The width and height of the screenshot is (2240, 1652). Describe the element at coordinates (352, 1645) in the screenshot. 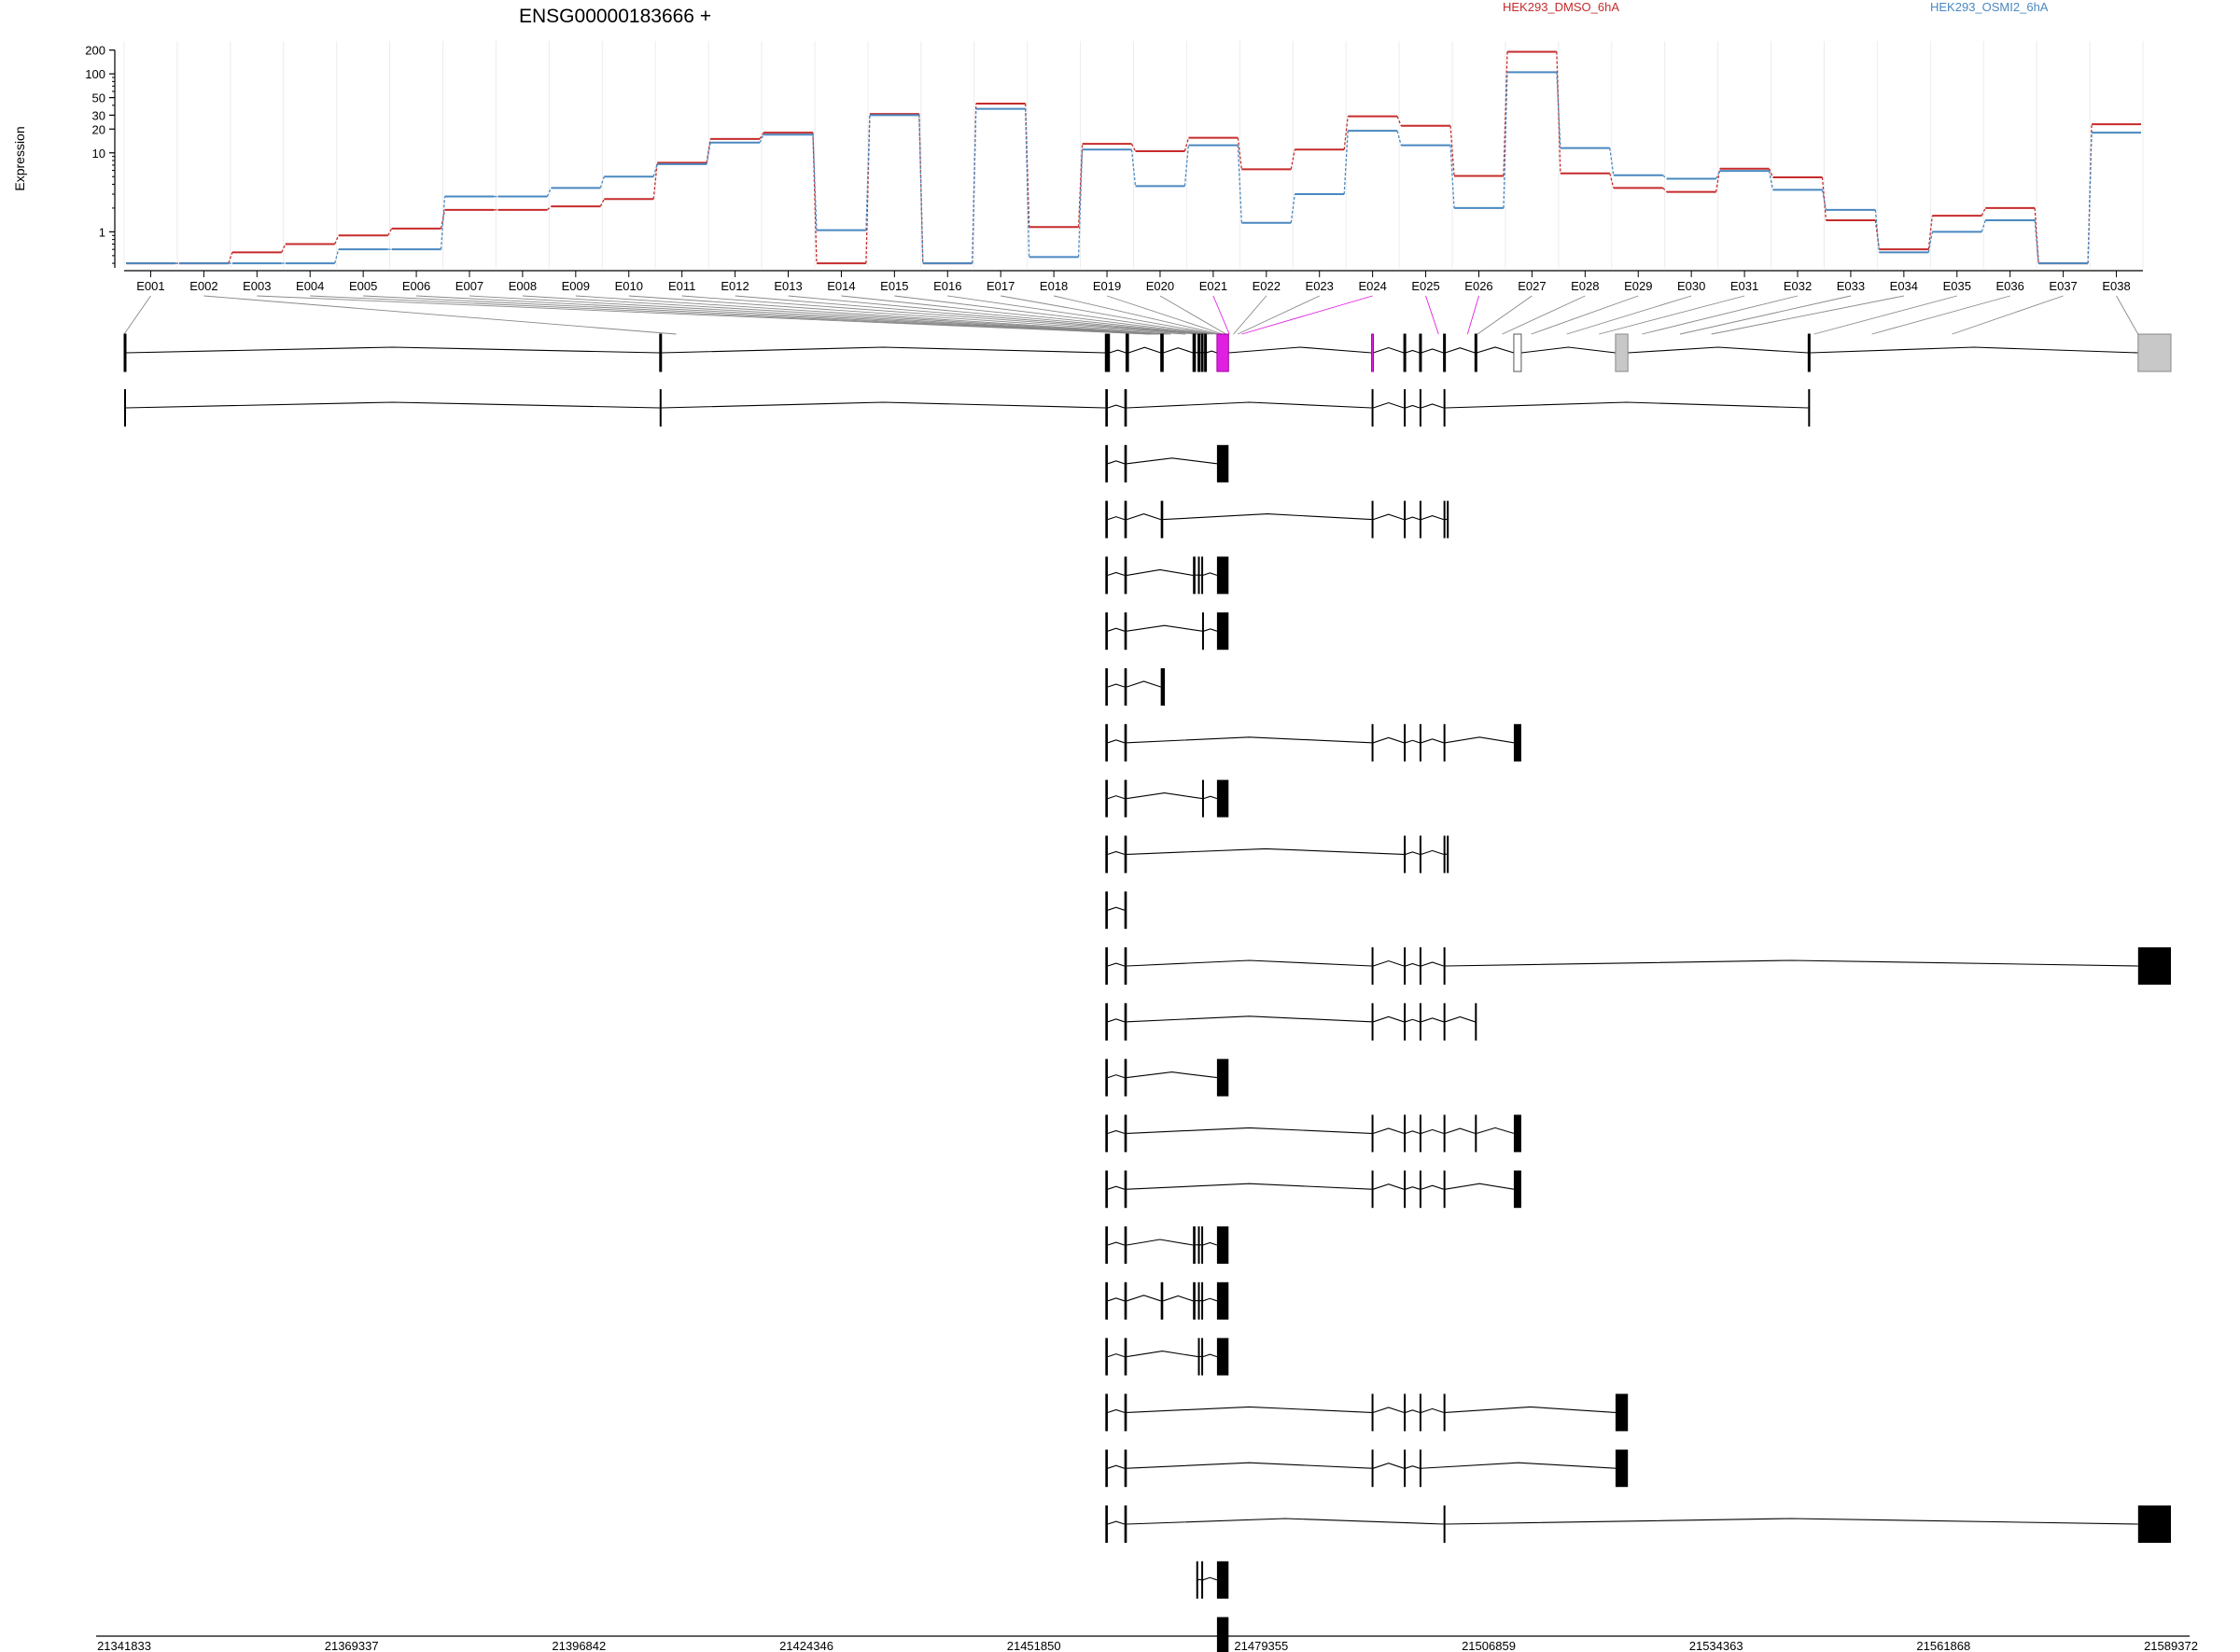

I see `genomic-tick-label: 21369337` at that location.